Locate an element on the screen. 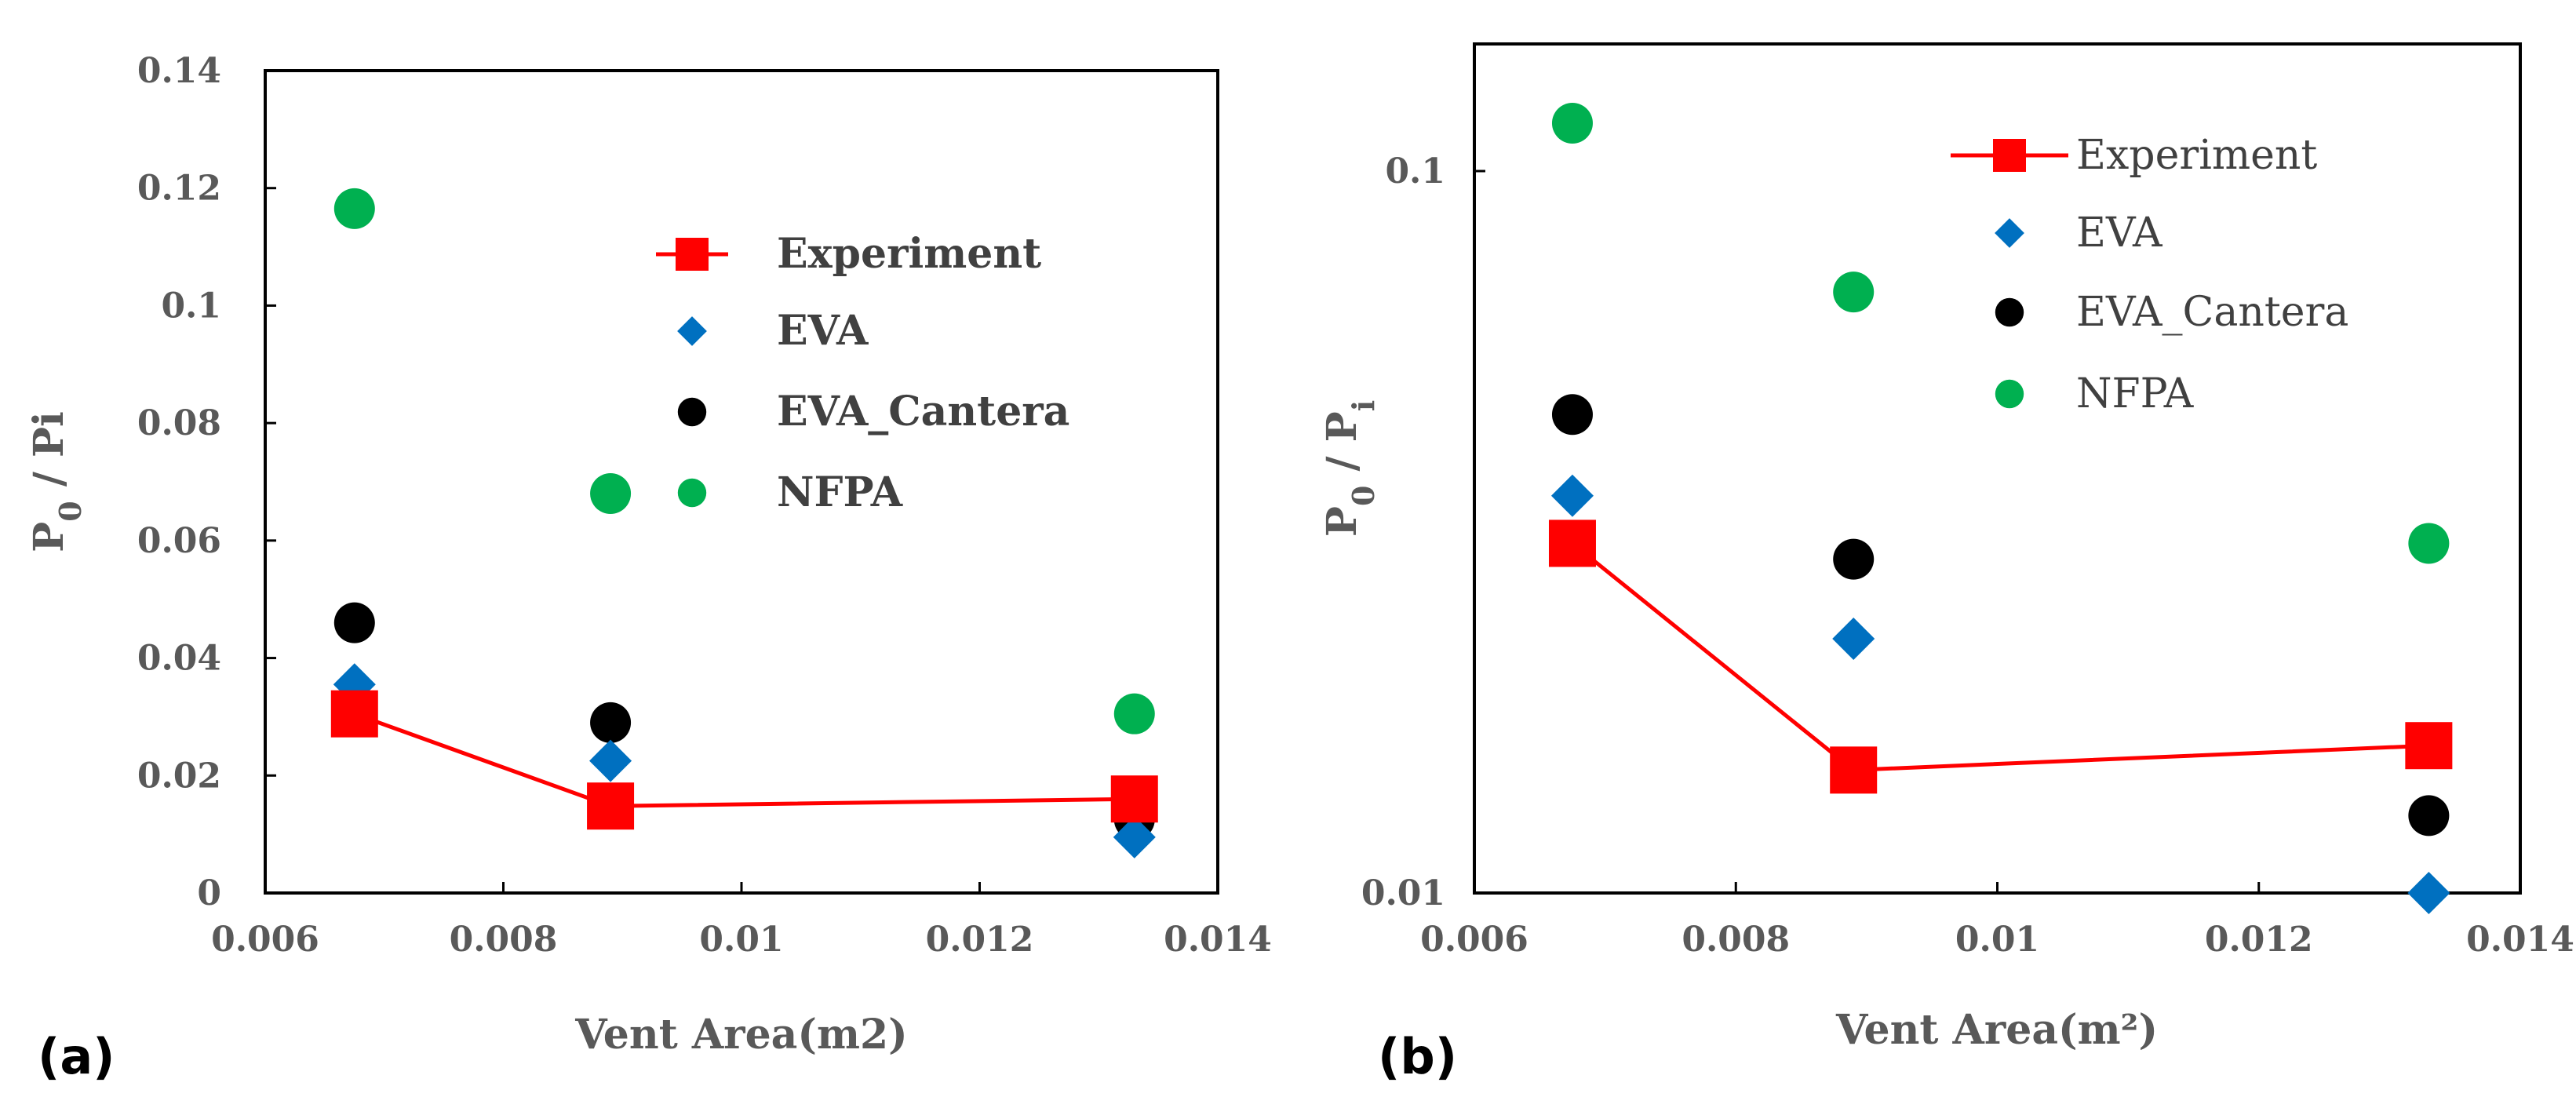 The width and height of the screenshot is (2576, 1108). y-tick-label: 0.04 is located at coordinates (179, 659).